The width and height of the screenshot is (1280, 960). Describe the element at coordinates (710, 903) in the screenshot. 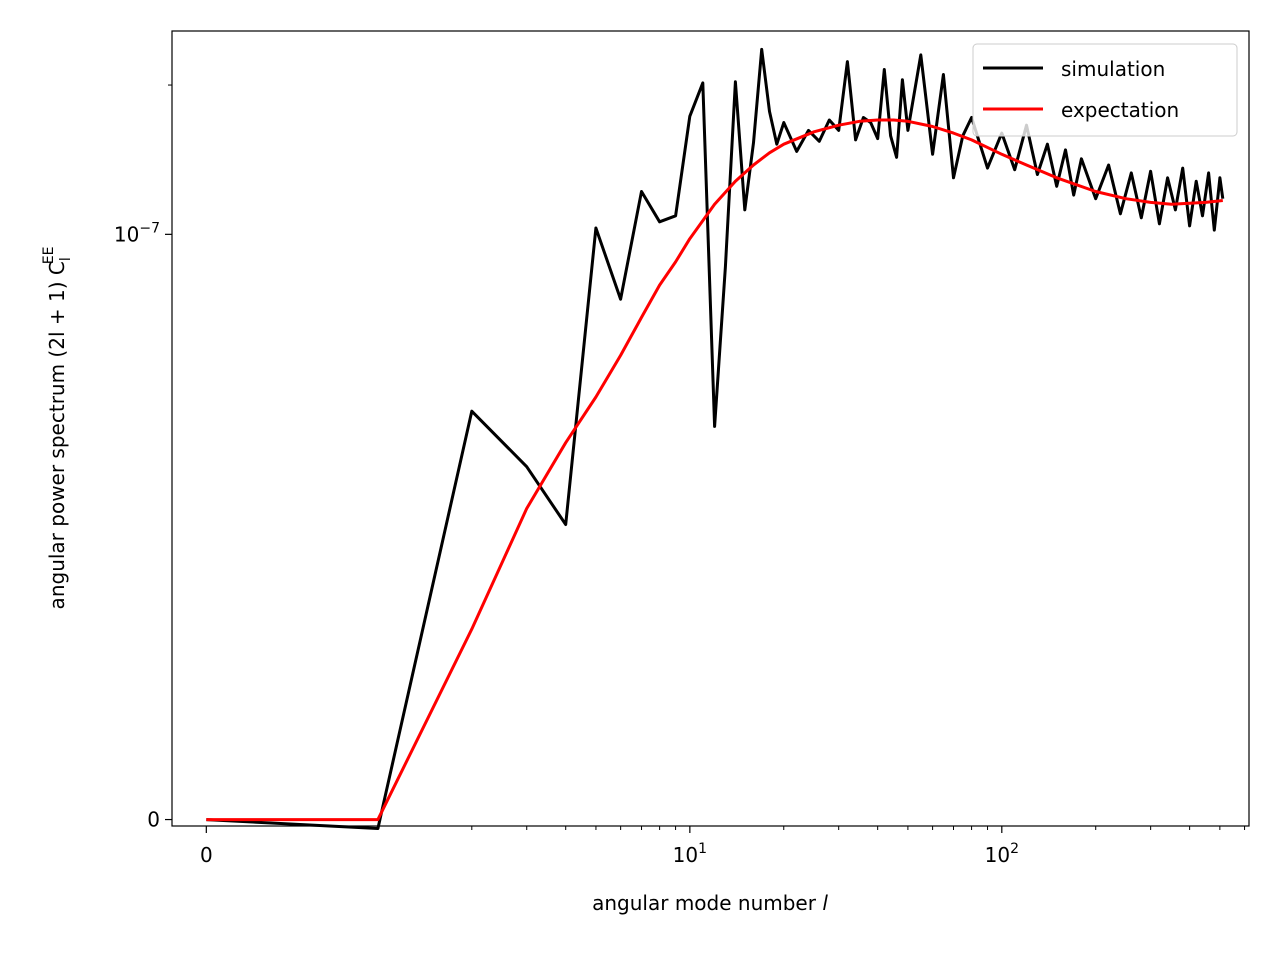

I see `x-axis-label: angular mode number l` at that location.